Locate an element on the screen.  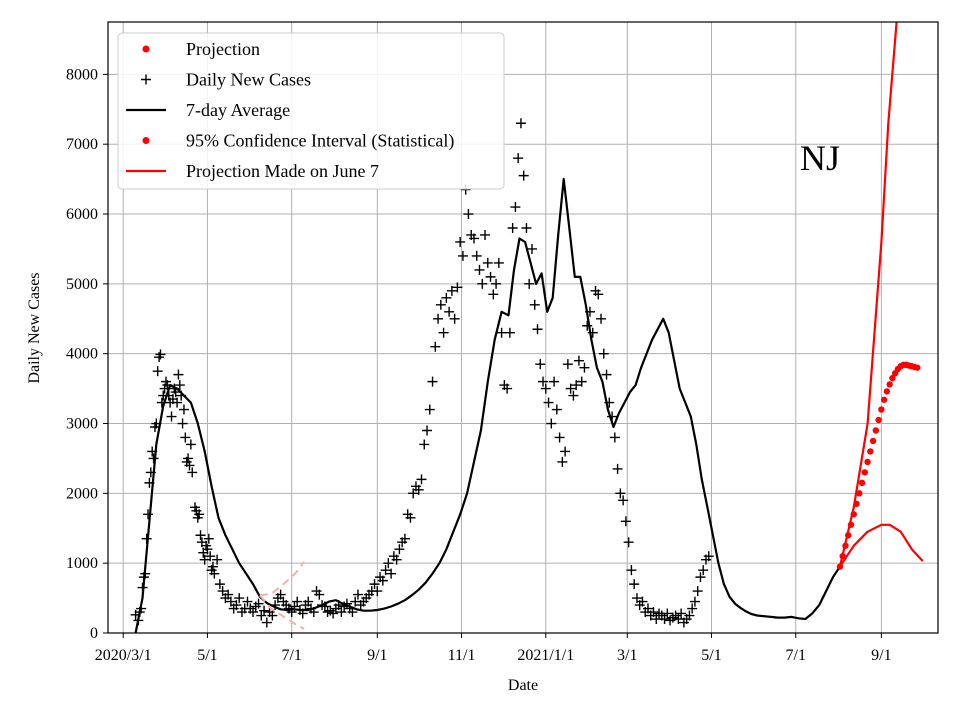
legend-entry-label: 95% Confidence Interval (Statistical) is located at coordinates (320, 141).